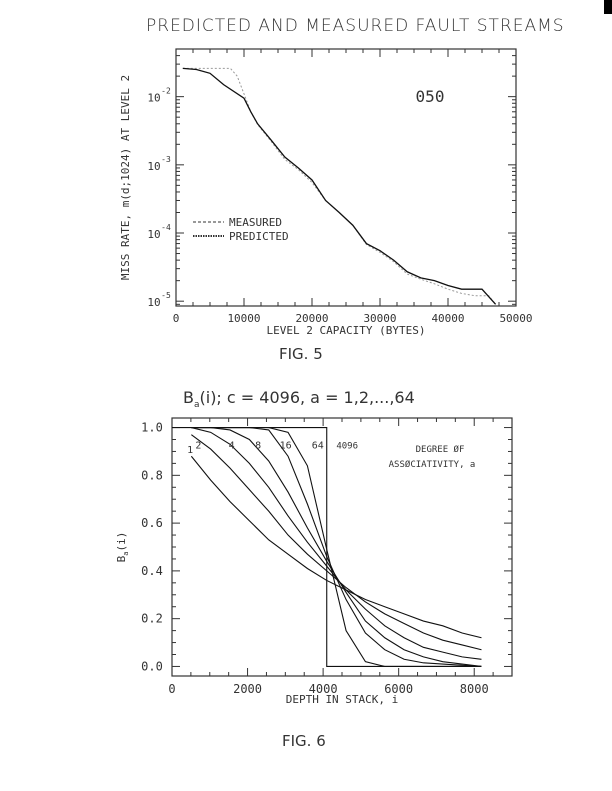 The width and height of the screenshot is (612, 791). Describe the element at coordinates (258, 445) in the screenshot. I see `curve-label-8: 8` at that location.